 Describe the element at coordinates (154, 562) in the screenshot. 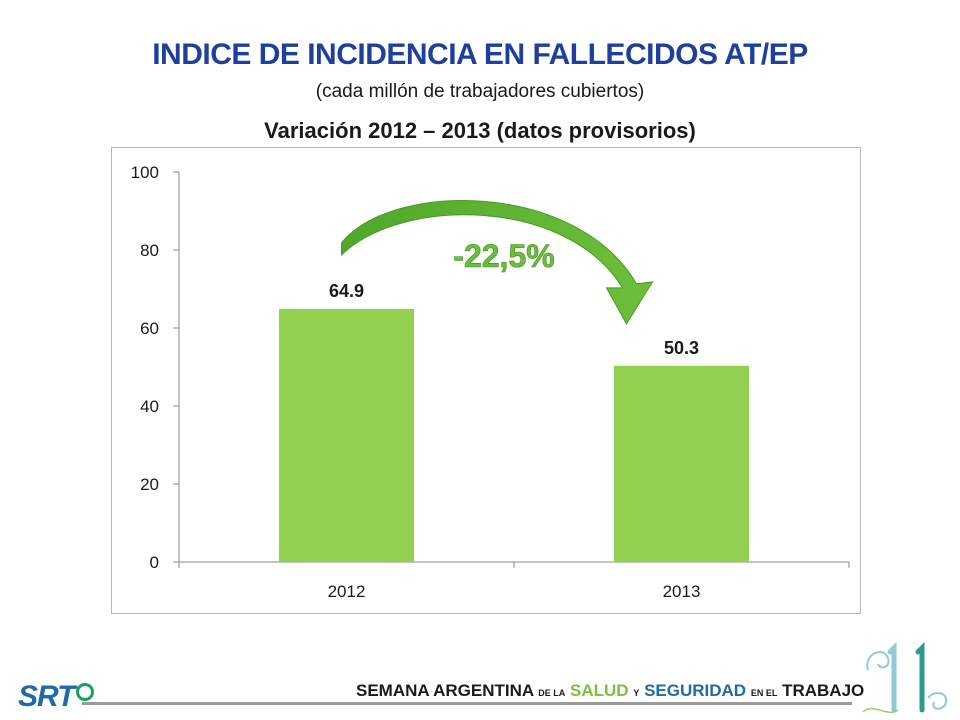

I see `y-tick-label: 0` at that location.